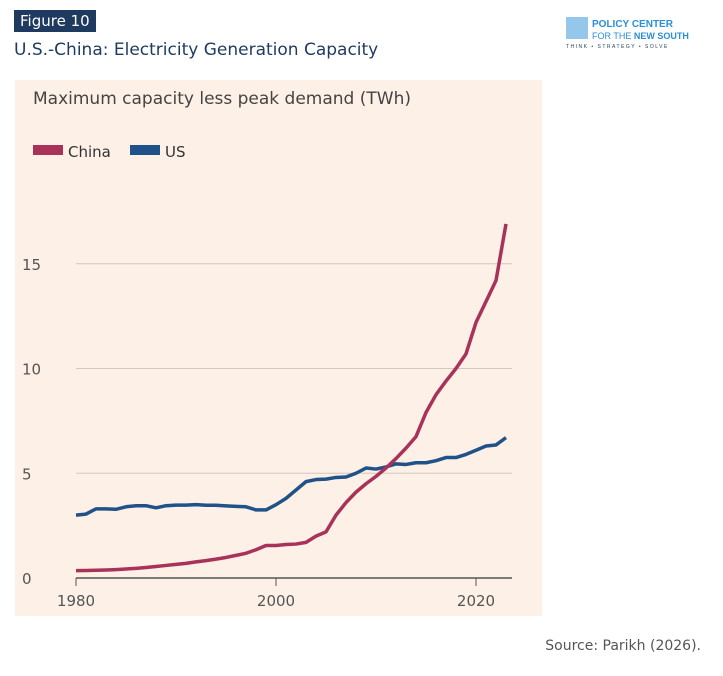  Describe the element at coordinates (27, 579) in the screenshot. I see `y-tick-label: 0` at that location.